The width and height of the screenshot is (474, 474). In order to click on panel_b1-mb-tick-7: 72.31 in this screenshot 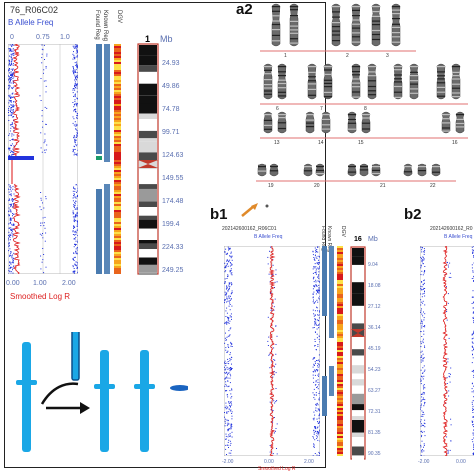, I will do `click(374, 412)`.